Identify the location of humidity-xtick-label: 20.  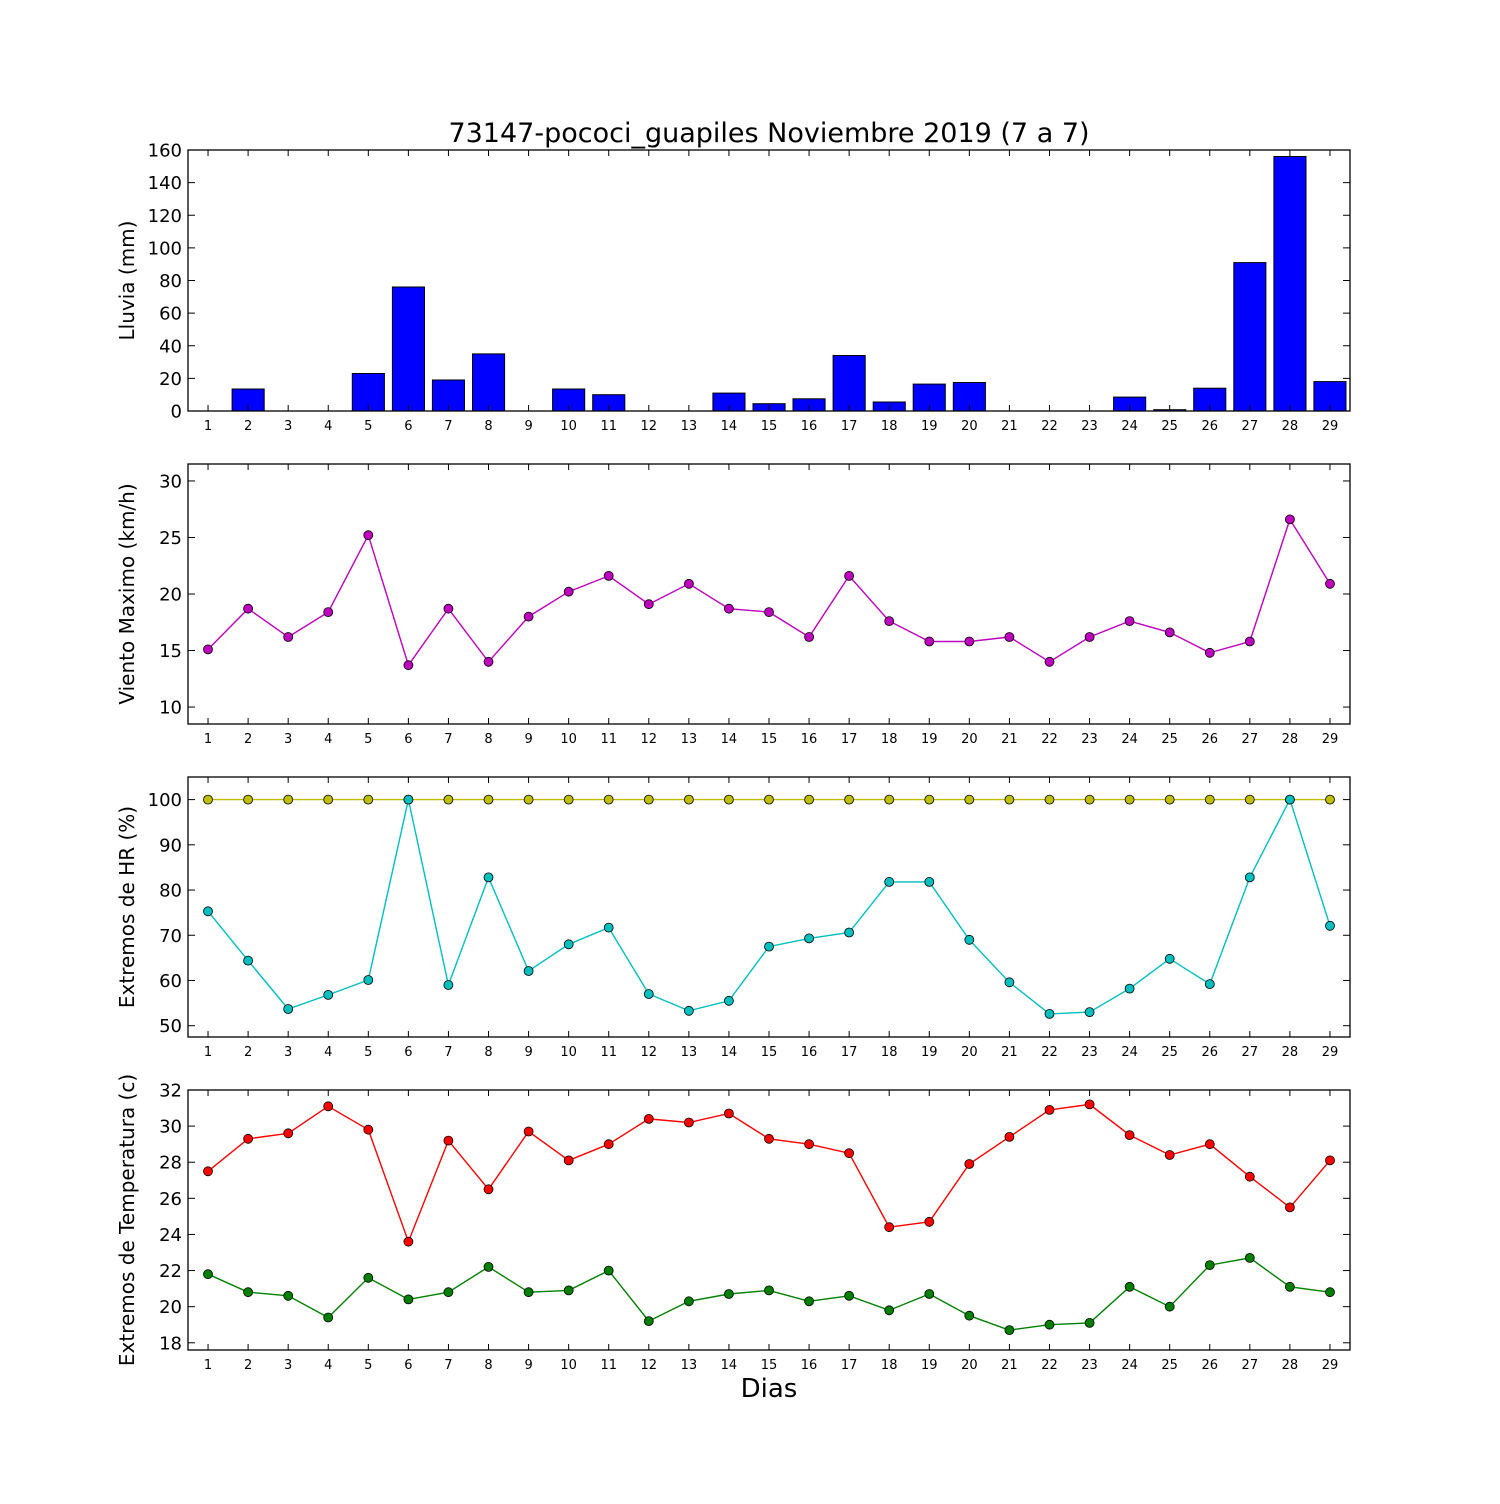
(969, 1052).